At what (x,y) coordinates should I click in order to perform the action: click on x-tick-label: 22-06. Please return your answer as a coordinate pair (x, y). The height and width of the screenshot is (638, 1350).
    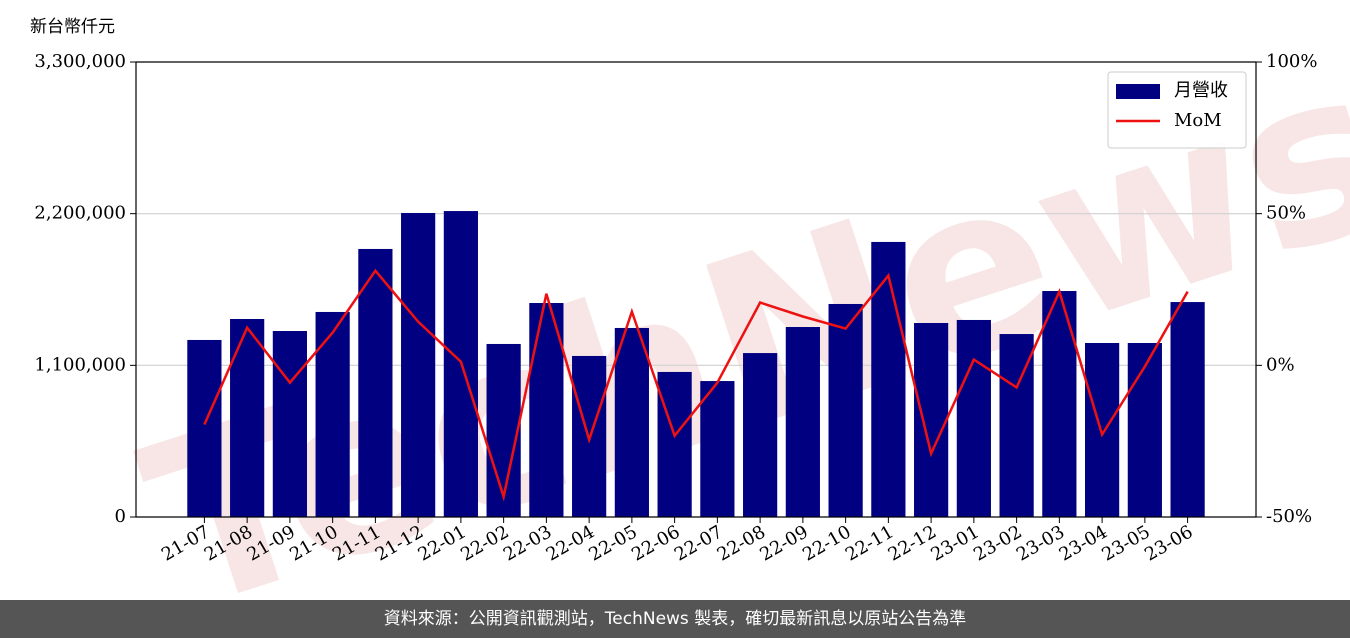
    Looking at the image, I should click on (655, 543).